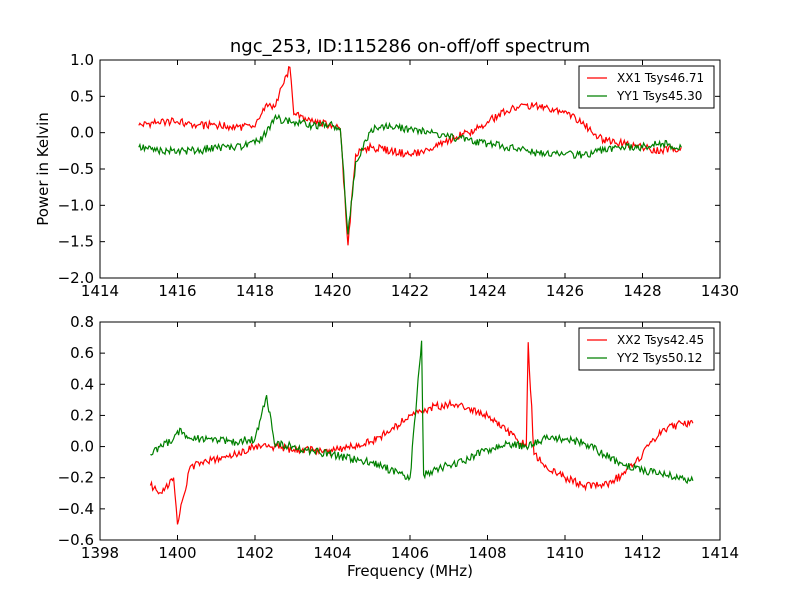  Describe the element at coordinates (255, 291) in the screenshot. I see `x-tick-label: 1418` at that location.